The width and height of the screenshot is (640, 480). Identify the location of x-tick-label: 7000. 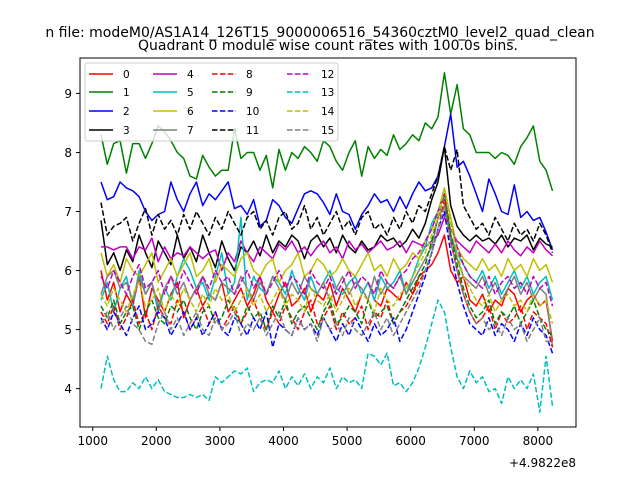
(474, 441).